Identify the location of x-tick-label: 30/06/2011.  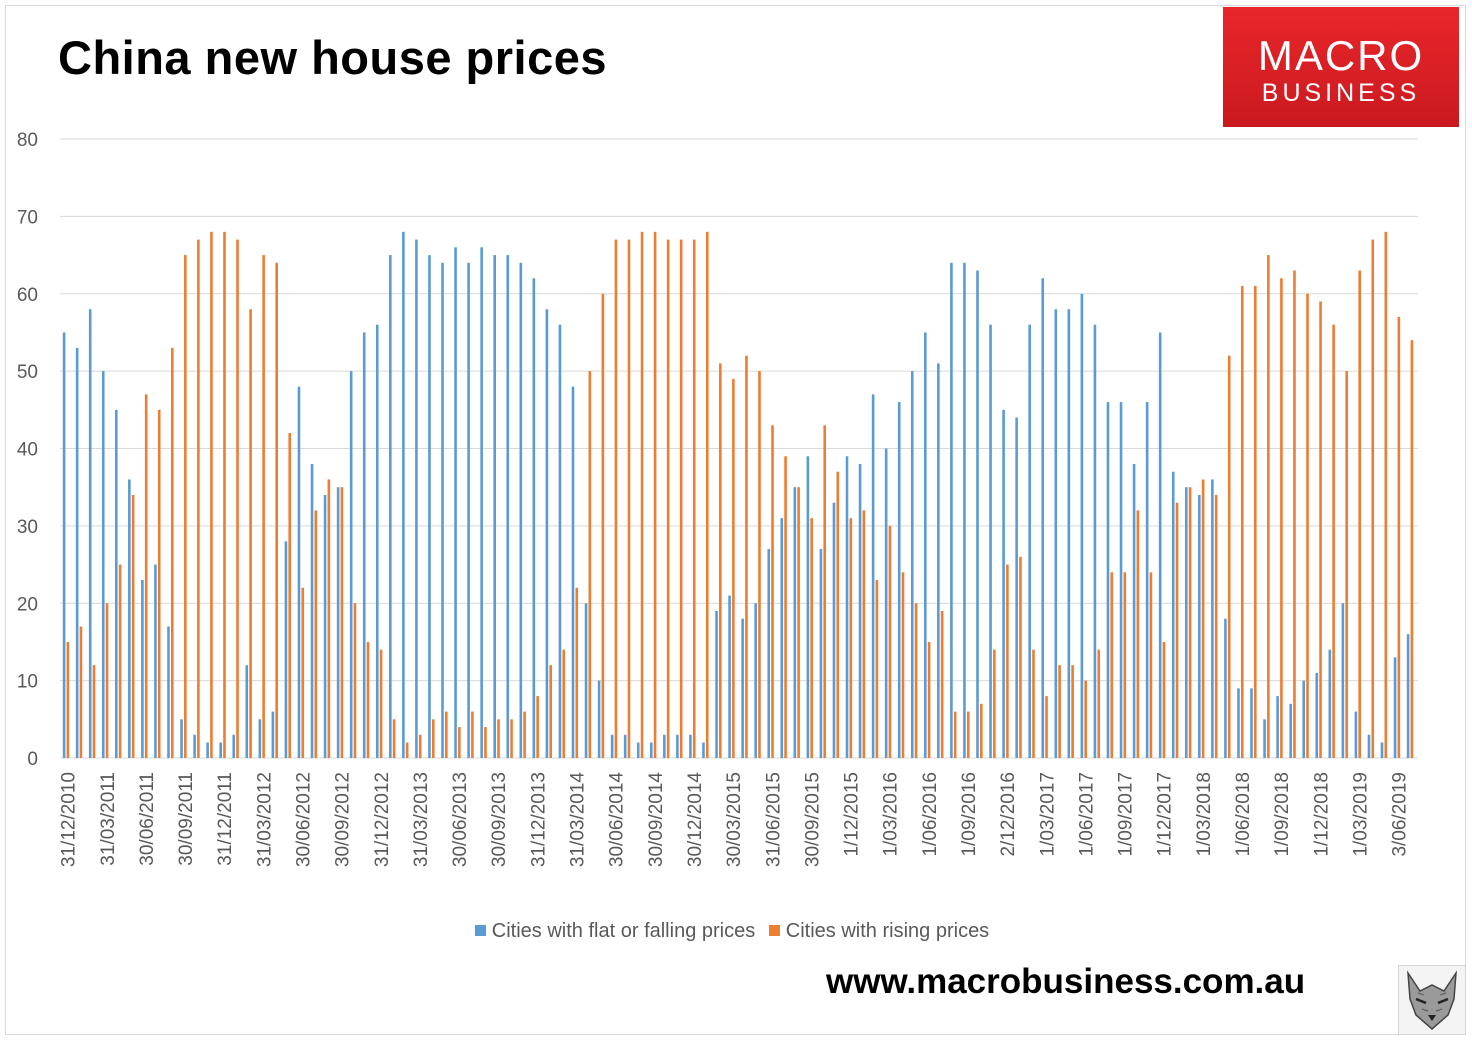
(147, 819).